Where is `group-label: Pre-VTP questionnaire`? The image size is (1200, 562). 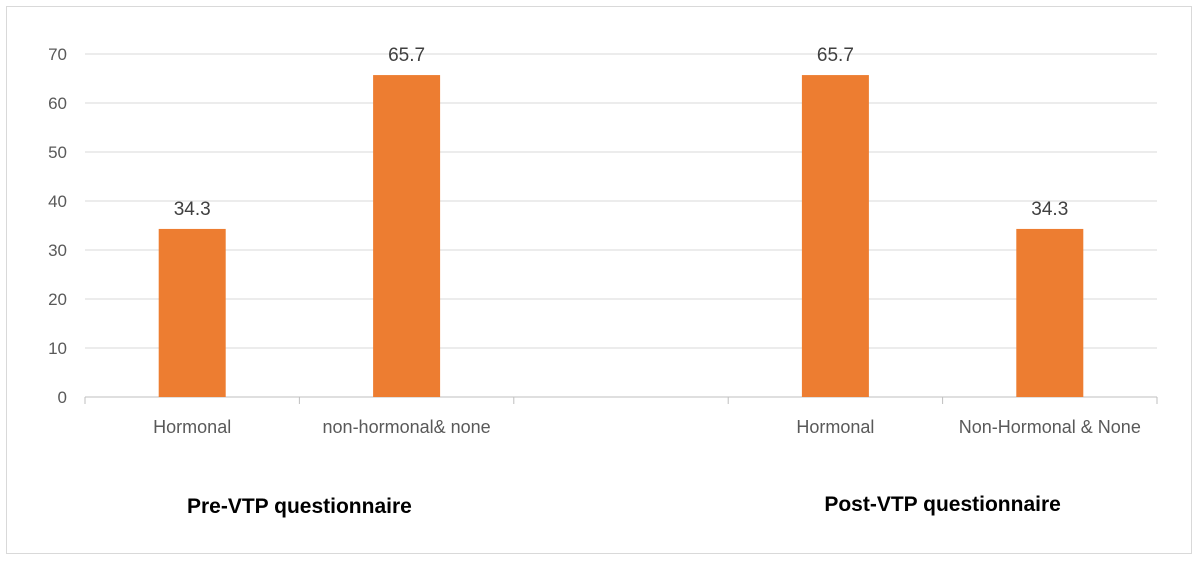 group-label: Pre-VTP questionnaire is located at coordinates (299, 506).